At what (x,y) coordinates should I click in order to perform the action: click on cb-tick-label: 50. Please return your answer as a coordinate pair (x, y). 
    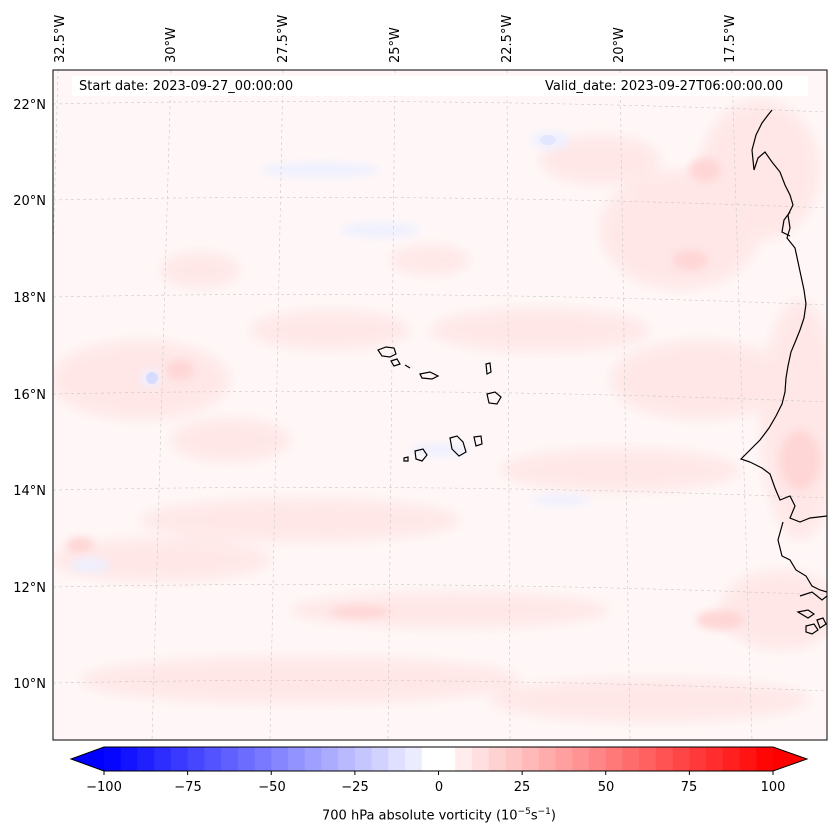
    Looking at the image, I should click on (606, 787).